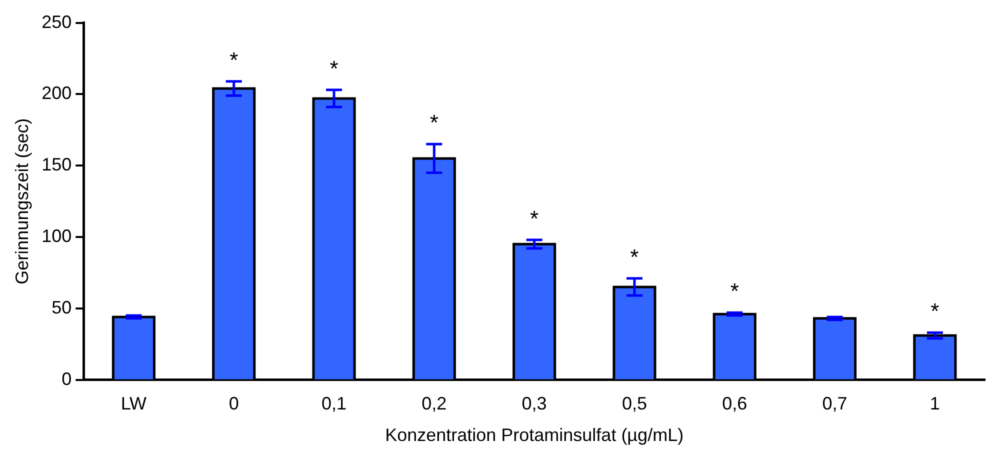 The height and width of the screenshot is (459, 997). Describe the element at coordinates (57, 22) in the screenshot. I see `y-tick-label: 250` at that location.